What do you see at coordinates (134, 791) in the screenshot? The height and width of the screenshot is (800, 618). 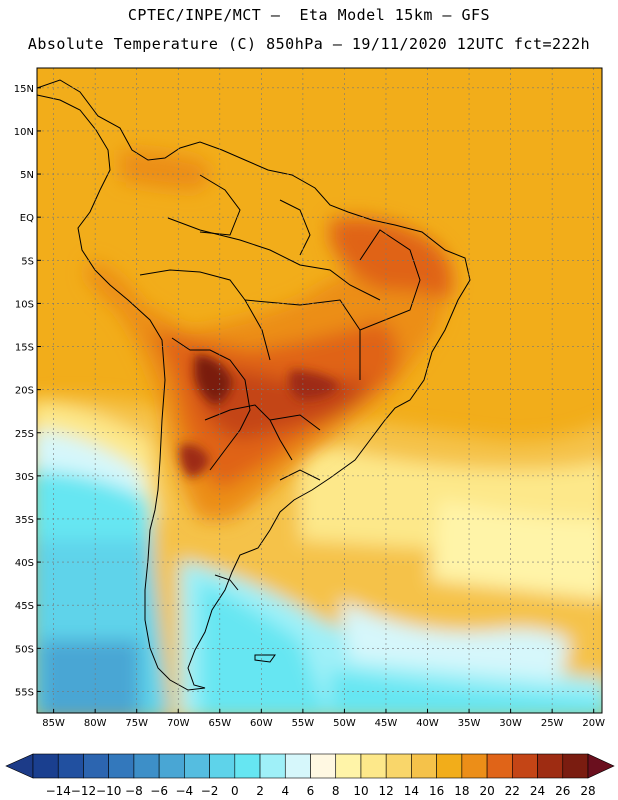 I see `colorbar-label: −8` at bounding box center [134, 791].